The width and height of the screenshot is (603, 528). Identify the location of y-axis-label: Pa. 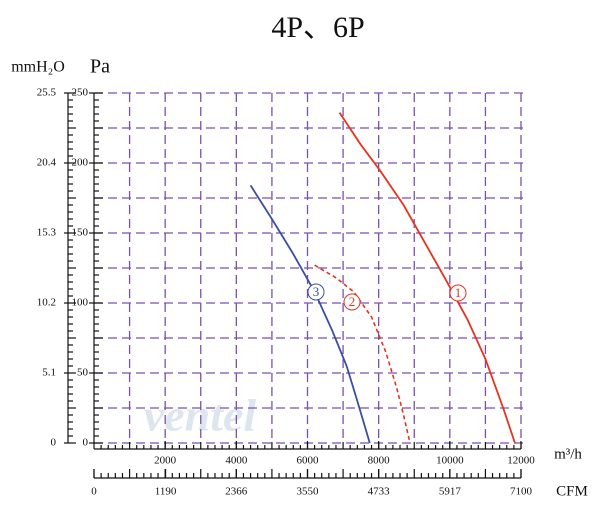
(100, 67).